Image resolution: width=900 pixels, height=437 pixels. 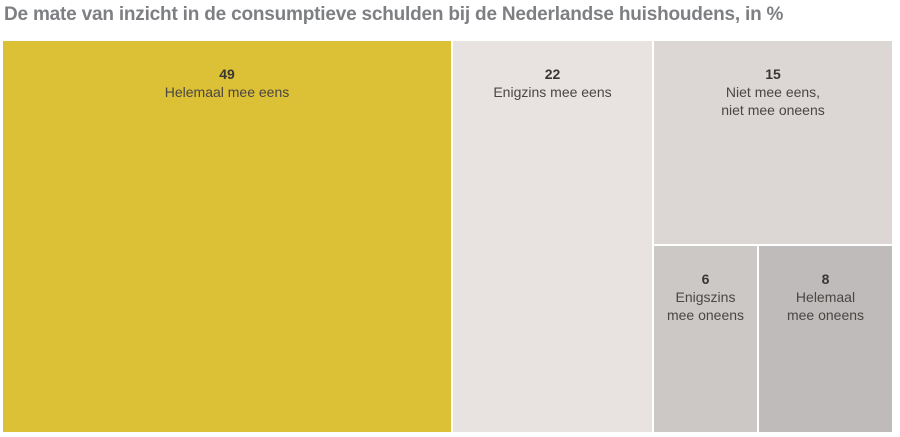 I want to click on tile-label: Enigzins mee eens, so click(x=552, y=92).